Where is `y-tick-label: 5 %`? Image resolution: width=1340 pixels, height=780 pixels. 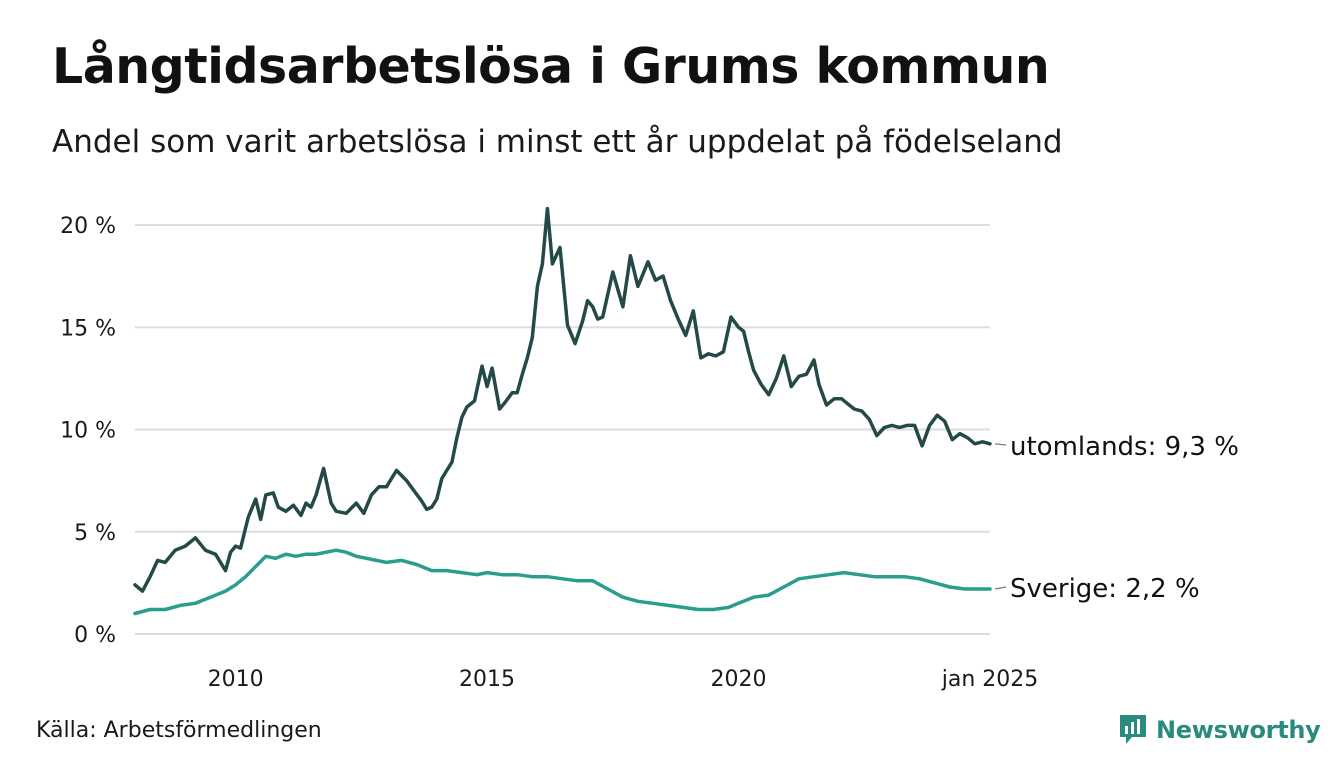 y-tick-label: 5 % is located at coordinates (95, 533).